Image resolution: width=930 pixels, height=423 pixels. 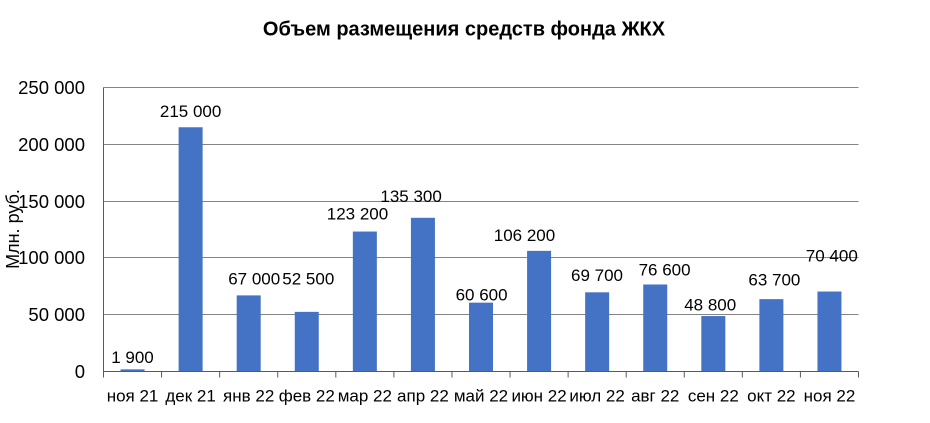 What do you see at coordinates (365, 396) in the screenshot?
I see `svg-text: мар 22` at bounding box center [365, 396].